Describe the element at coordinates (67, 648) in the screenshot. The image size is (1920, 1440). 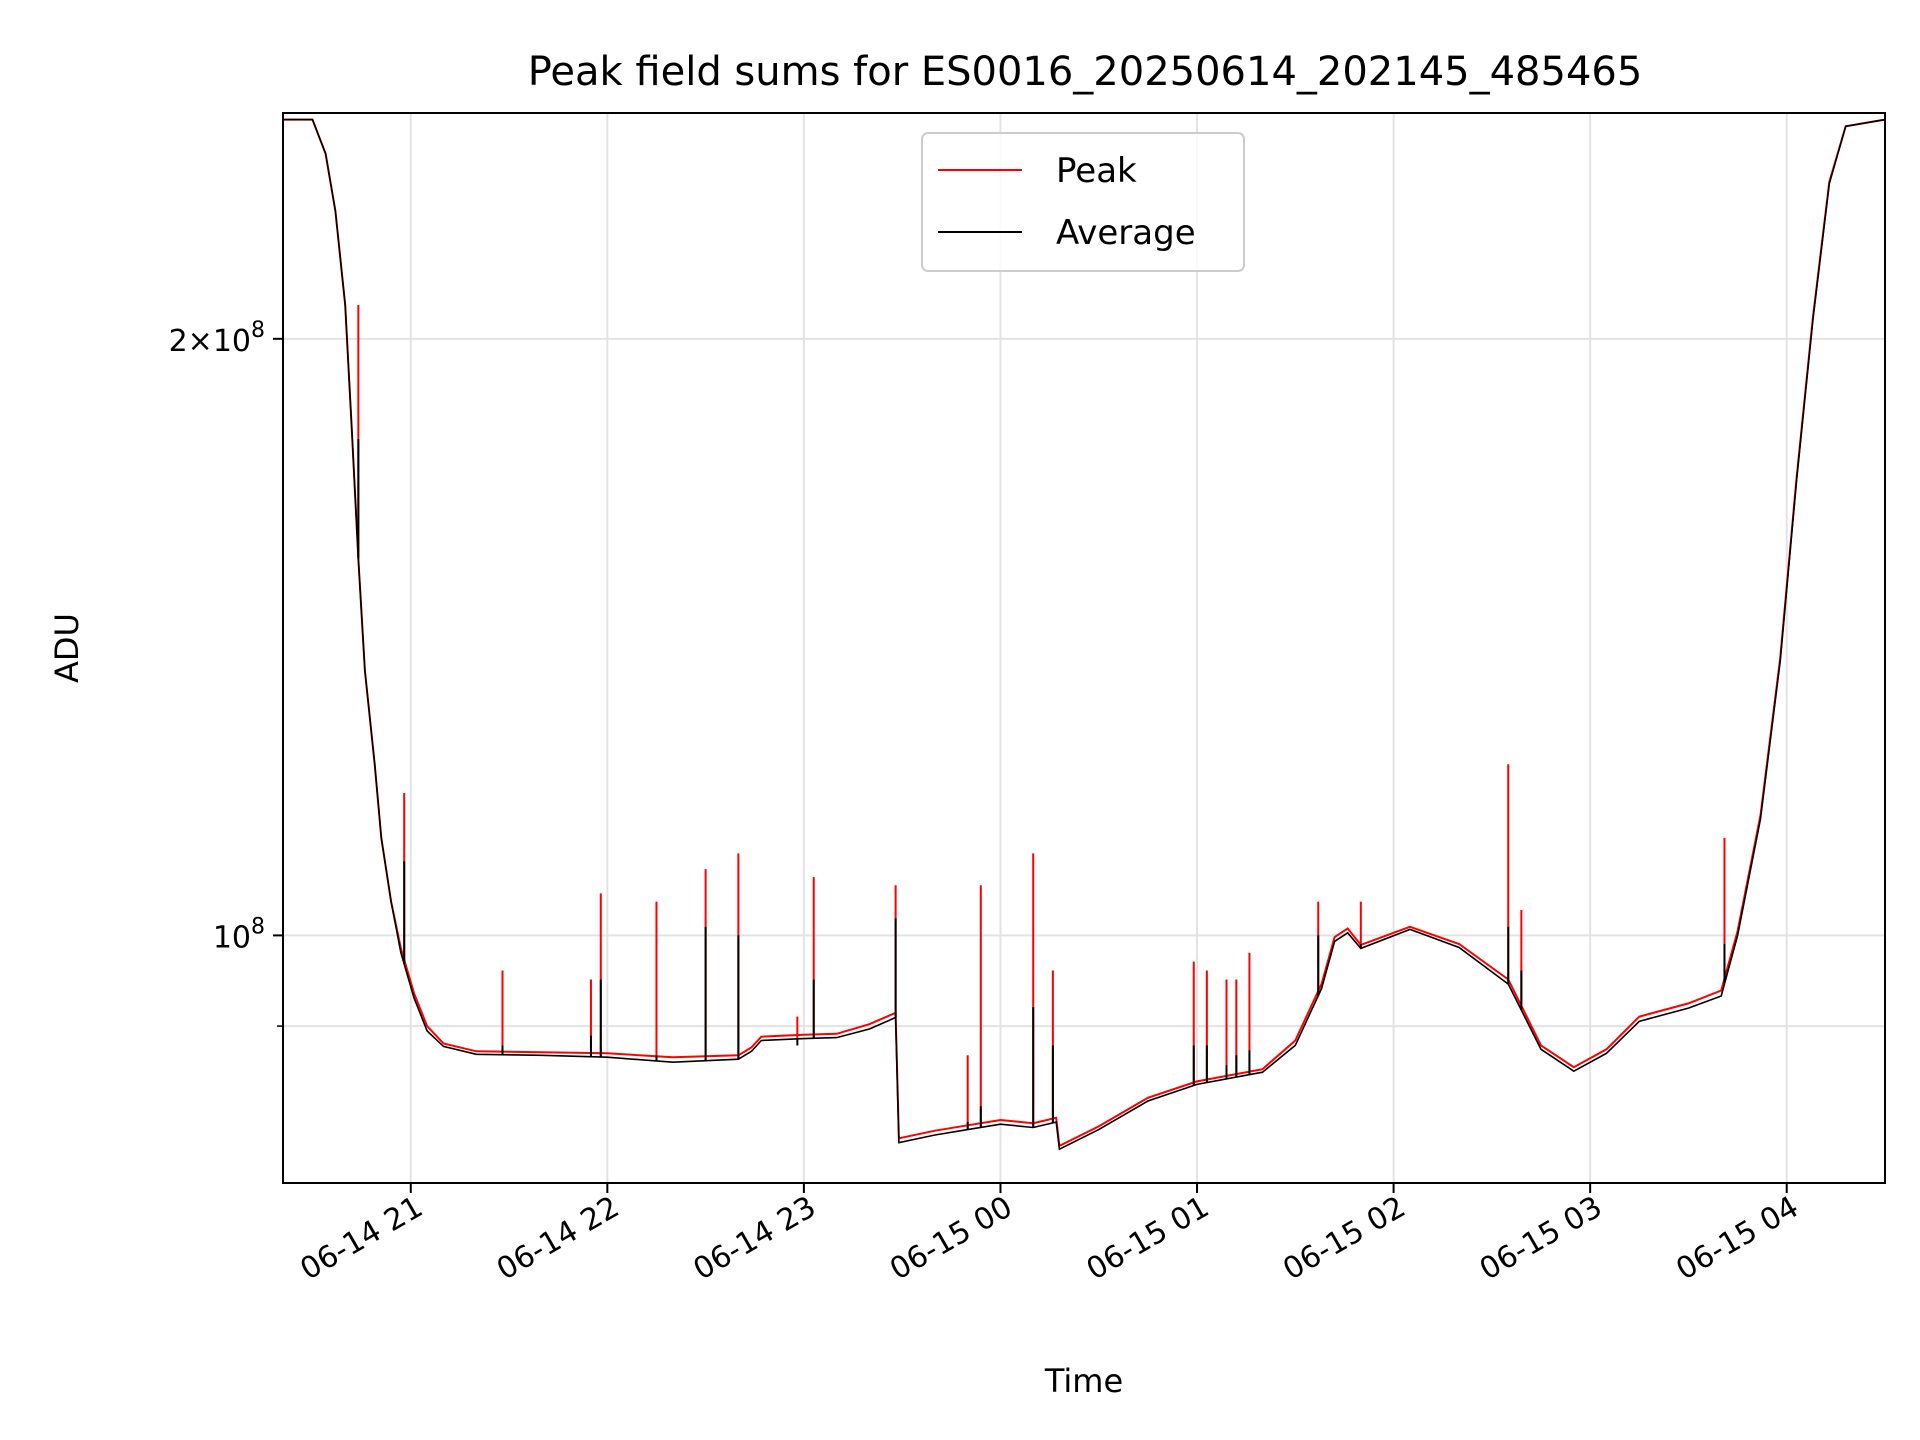
I see `y-axis-label: ADU` at that location.